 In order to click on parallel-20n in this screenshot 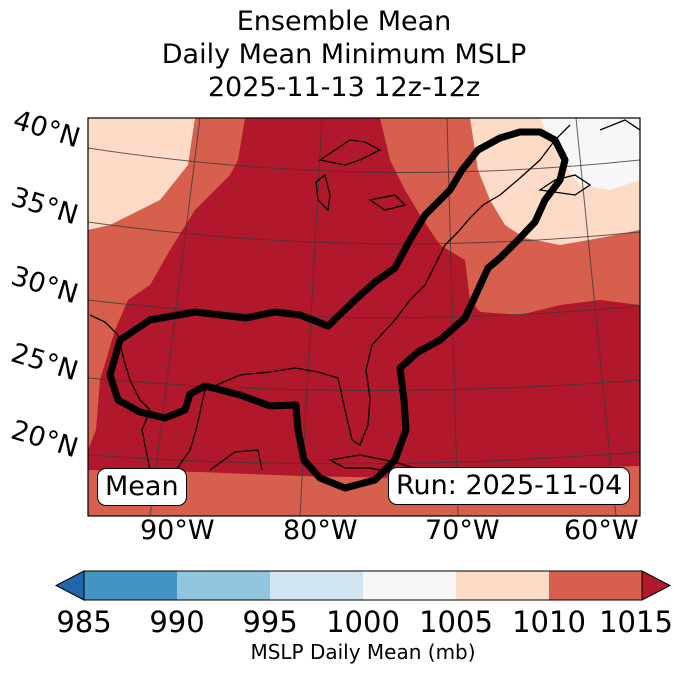, I will do `click(364, 458)`.